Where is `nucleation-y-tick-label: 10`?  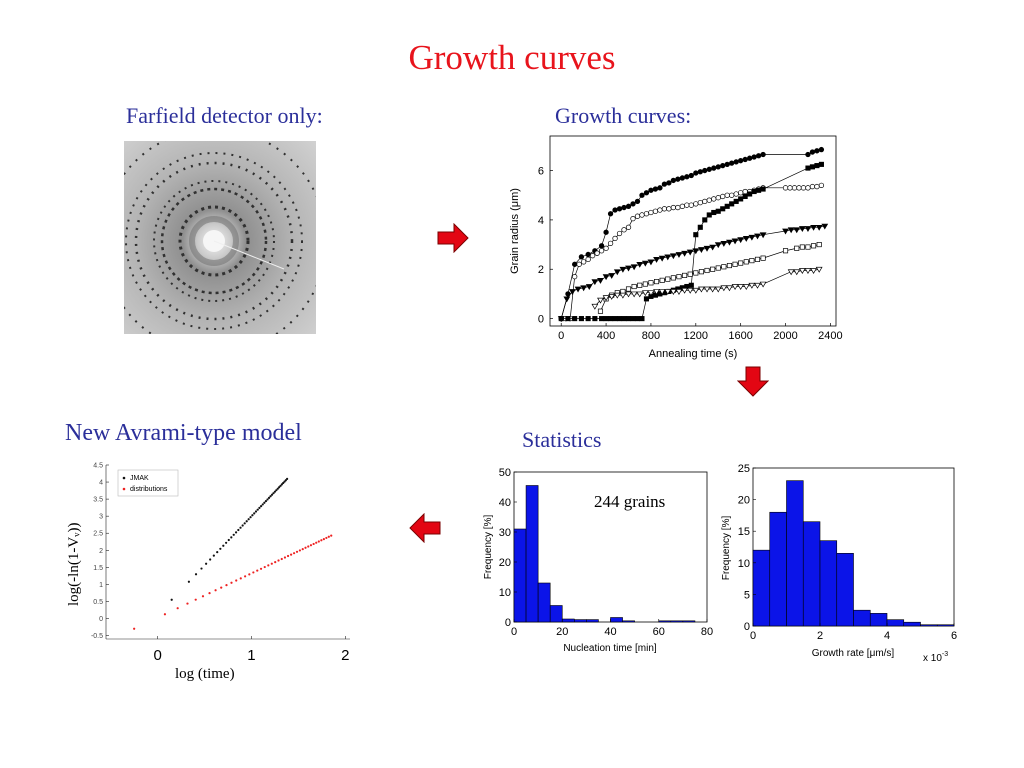 nucleation-y-tick-label: 10 is located at coordinates (505, 593).